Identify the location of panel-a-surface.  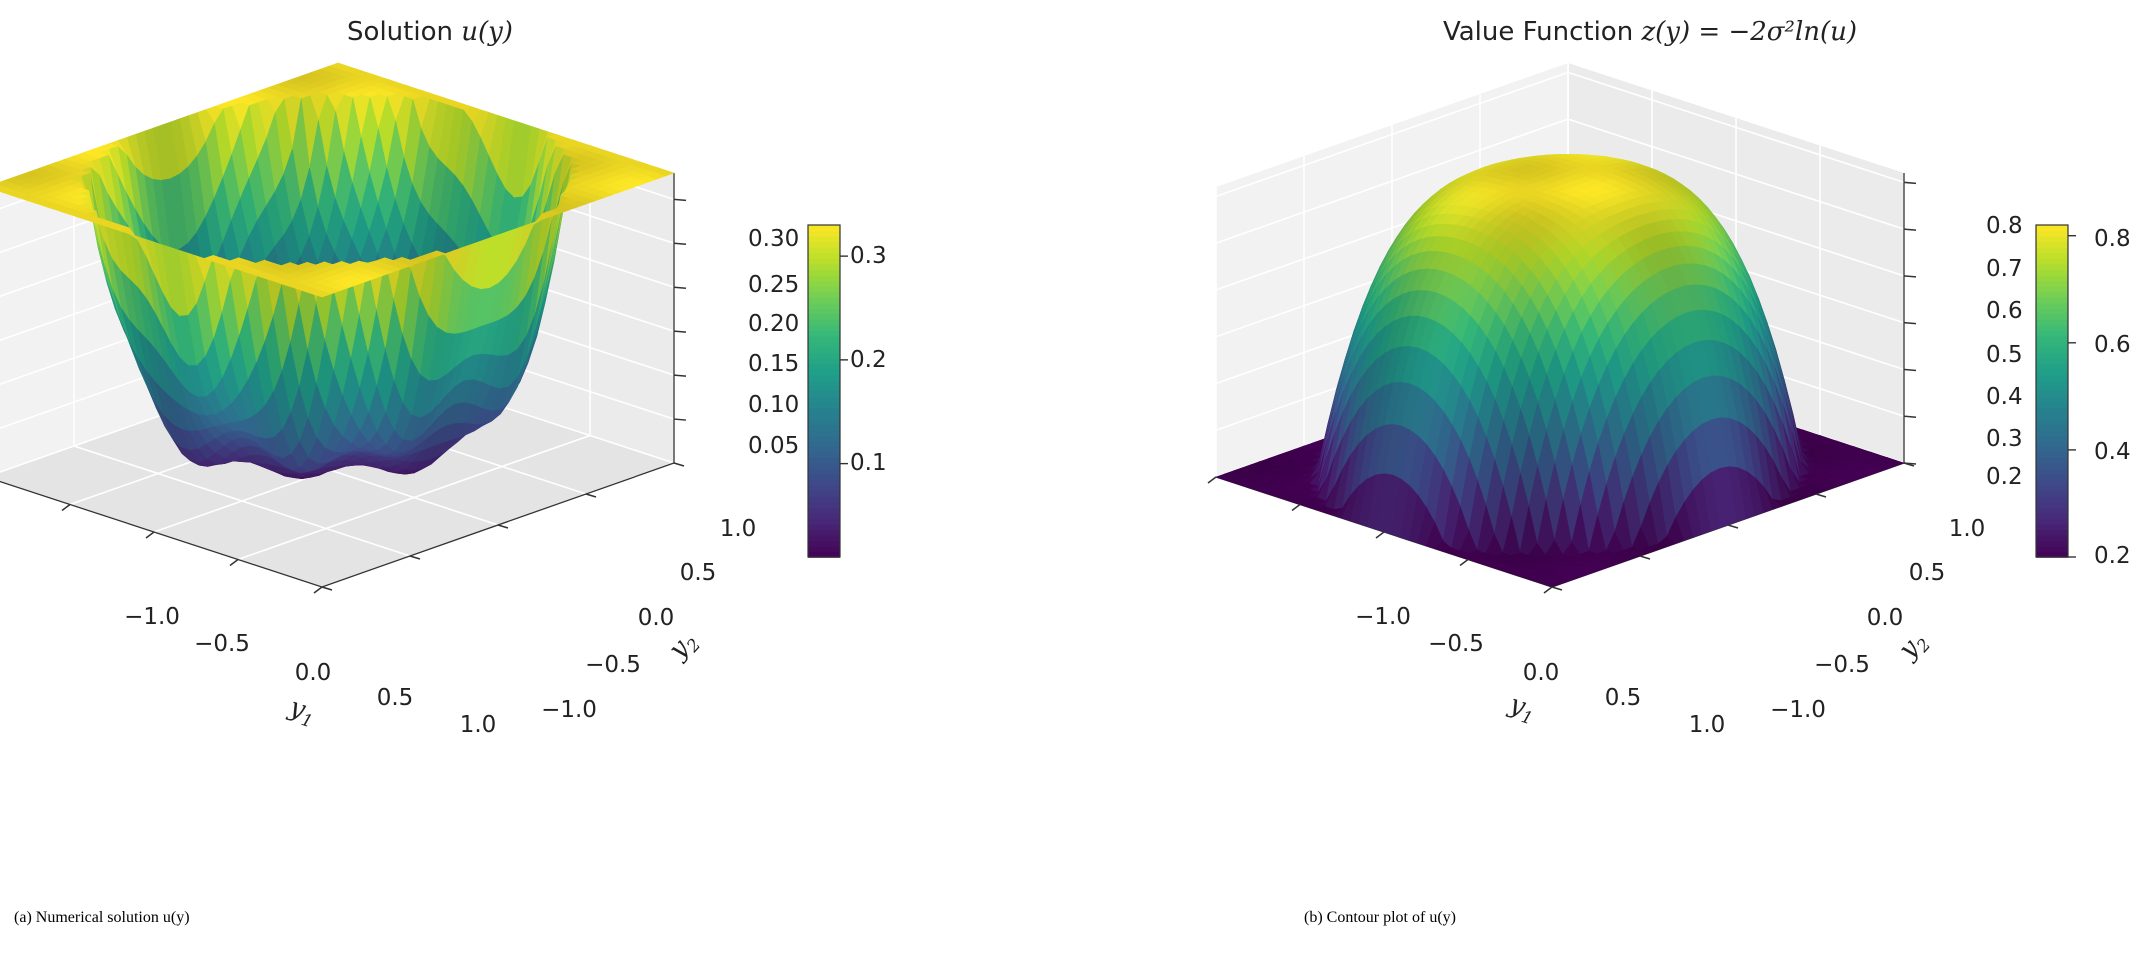
(337, 271).